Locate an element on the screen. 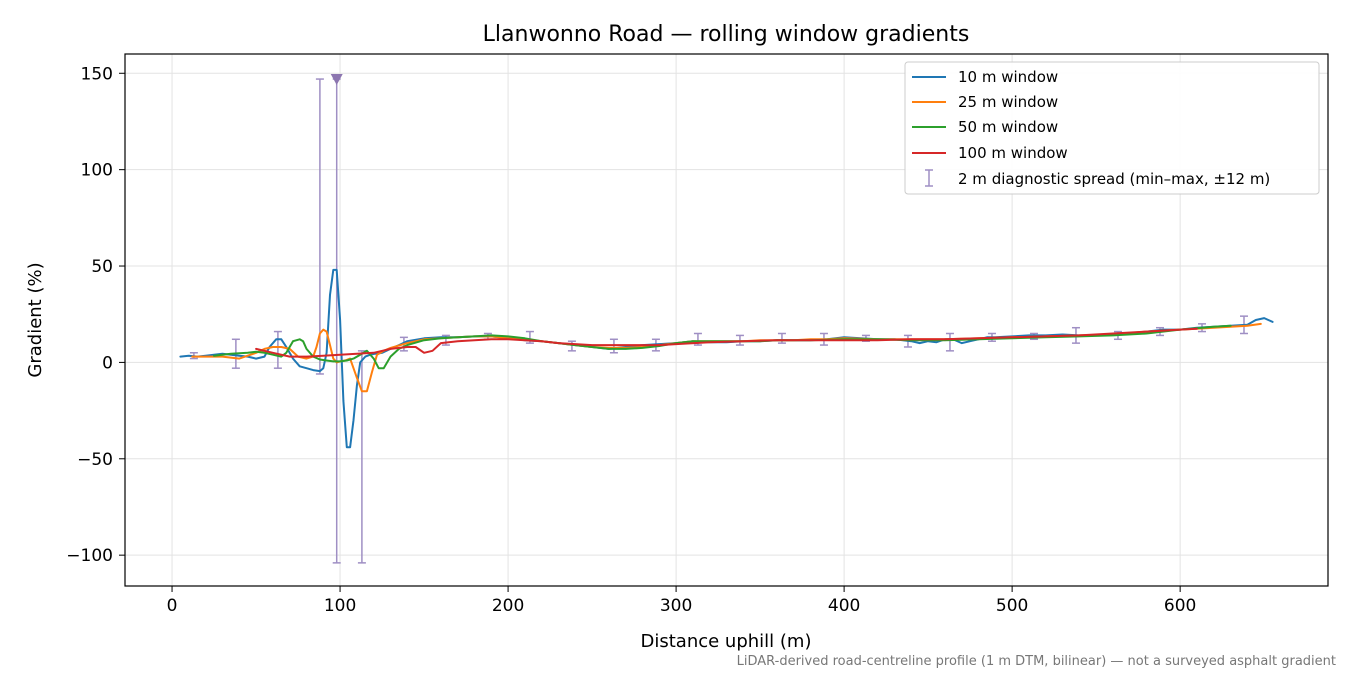  x-tick-label: 0 is located at coordinates (172, 606).